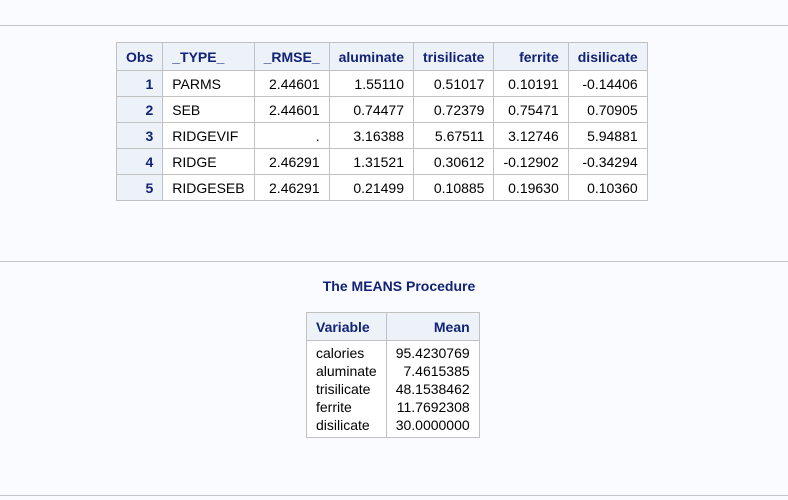  I want to click on cell-obs: 4, so click(139, 161).